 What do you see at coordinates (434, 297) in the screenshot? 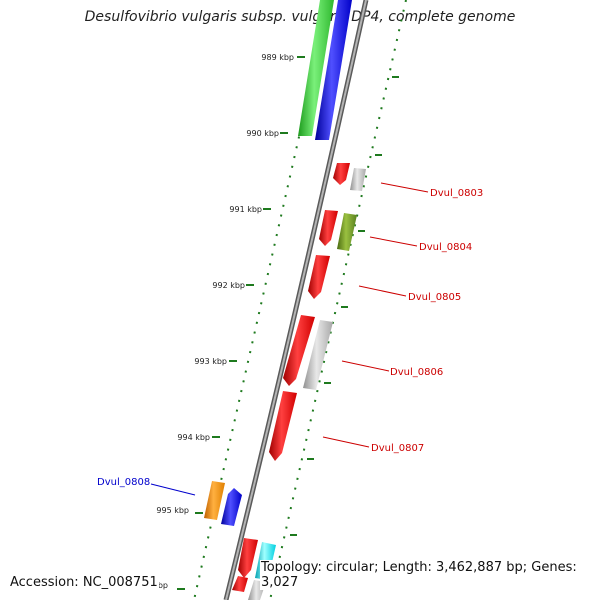
I see `gene-label-dvul-0805: Dvul_0805` at bounding box center [434, 297].